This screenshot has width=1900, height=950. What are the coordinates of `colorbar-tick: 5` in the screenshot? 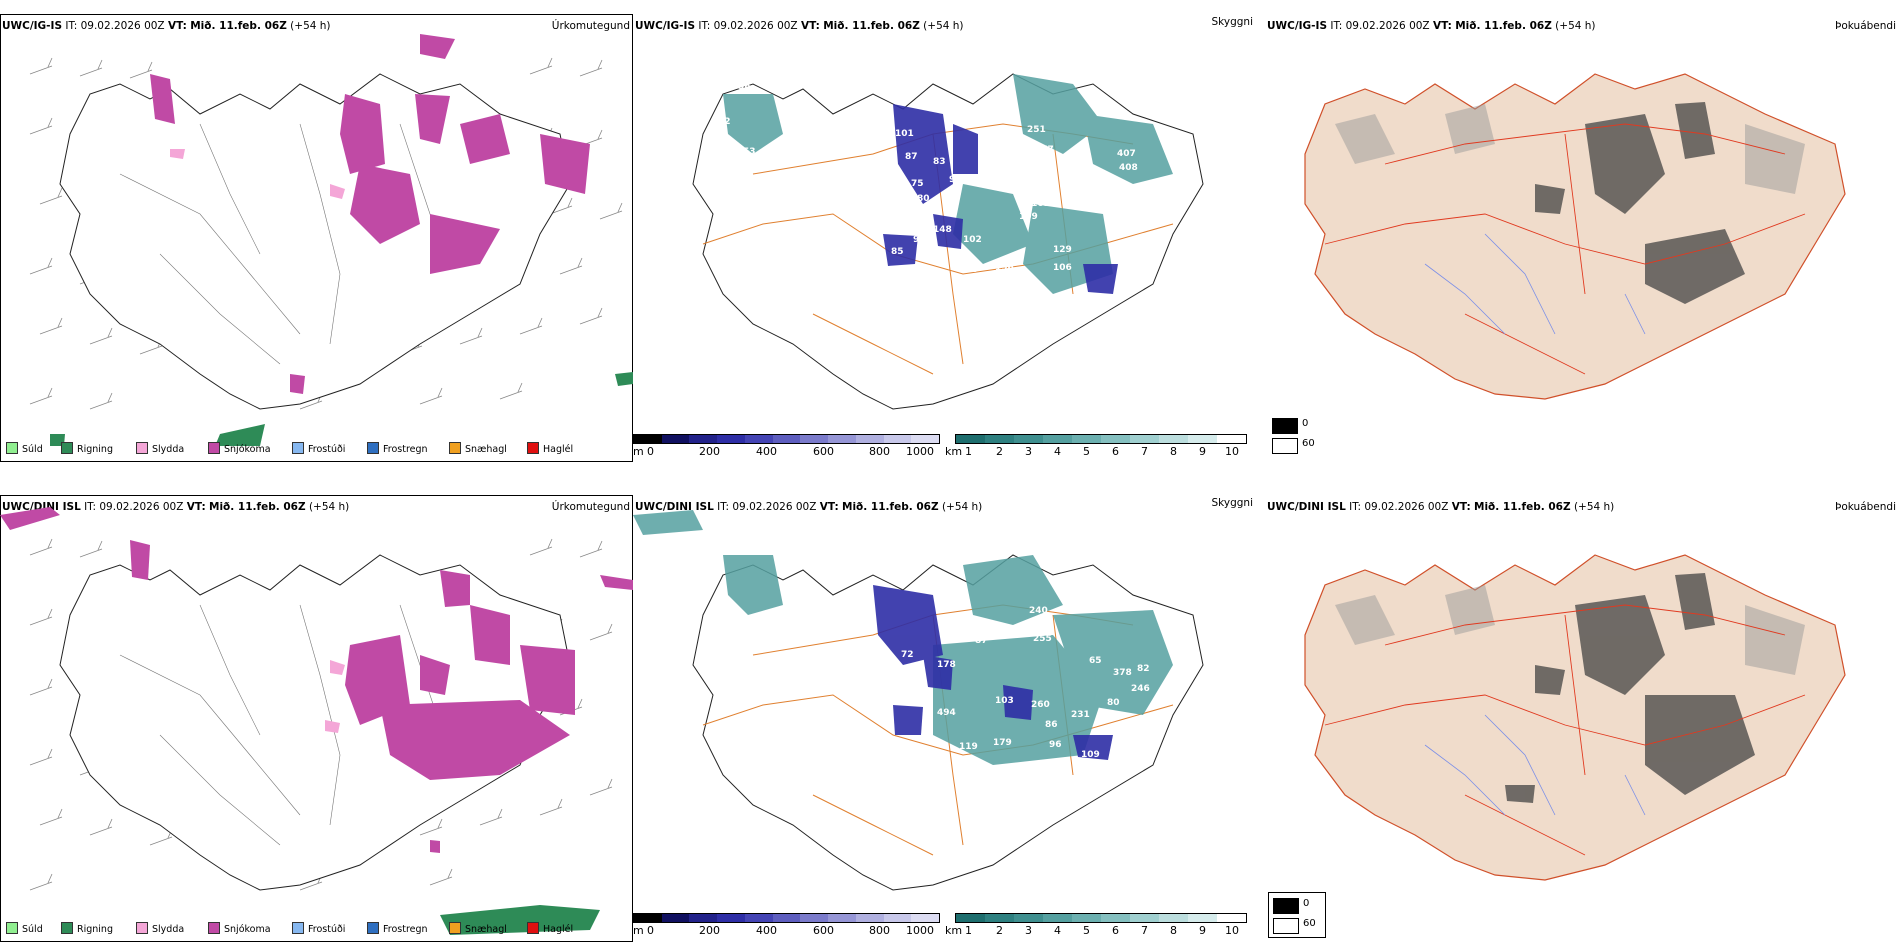 It's located at (1086, 930).